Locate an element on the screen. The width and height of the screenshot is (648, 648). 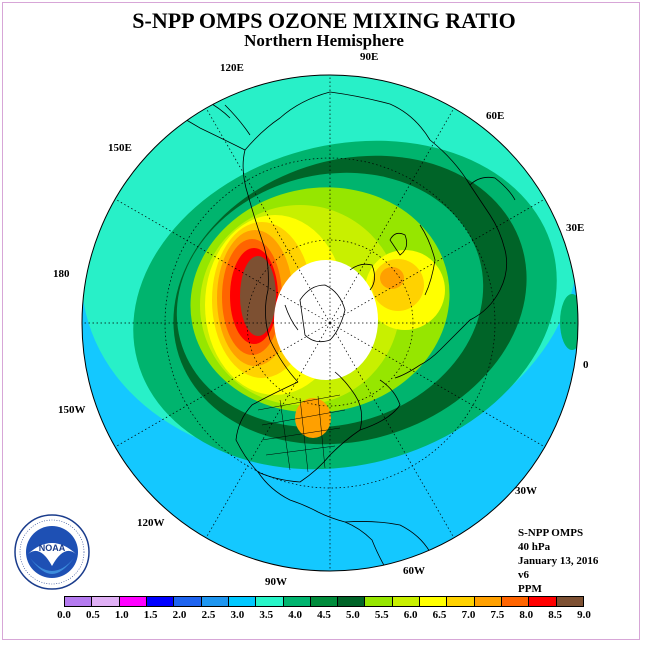
colorbar-tick-label: 1.0 is located at coordinates (121, 615).